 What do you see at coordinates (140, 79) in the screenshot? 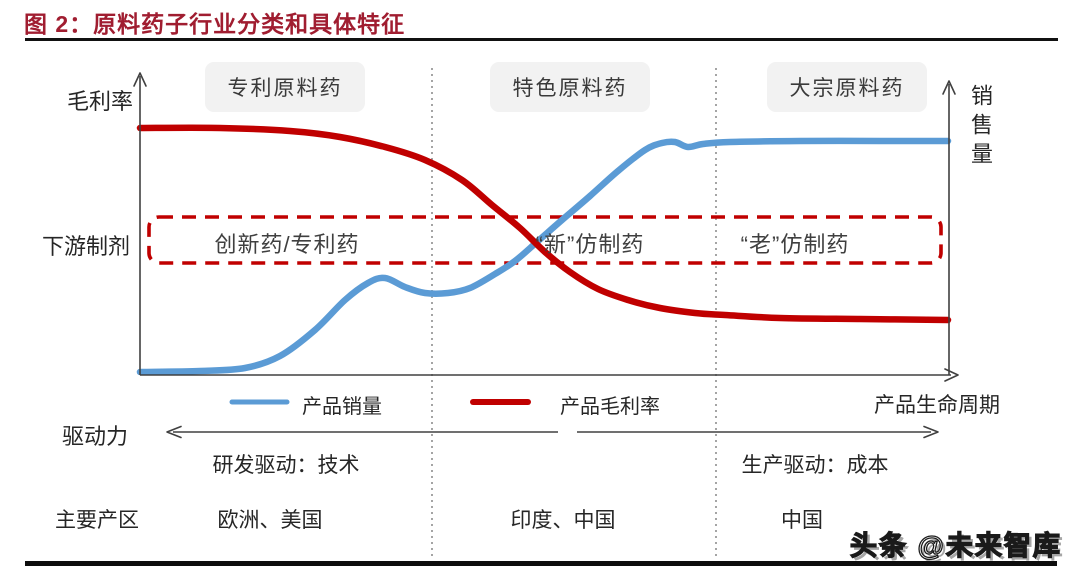
I see `y-axis-left-arrowhead-icon` at bounding box center [140, 79].